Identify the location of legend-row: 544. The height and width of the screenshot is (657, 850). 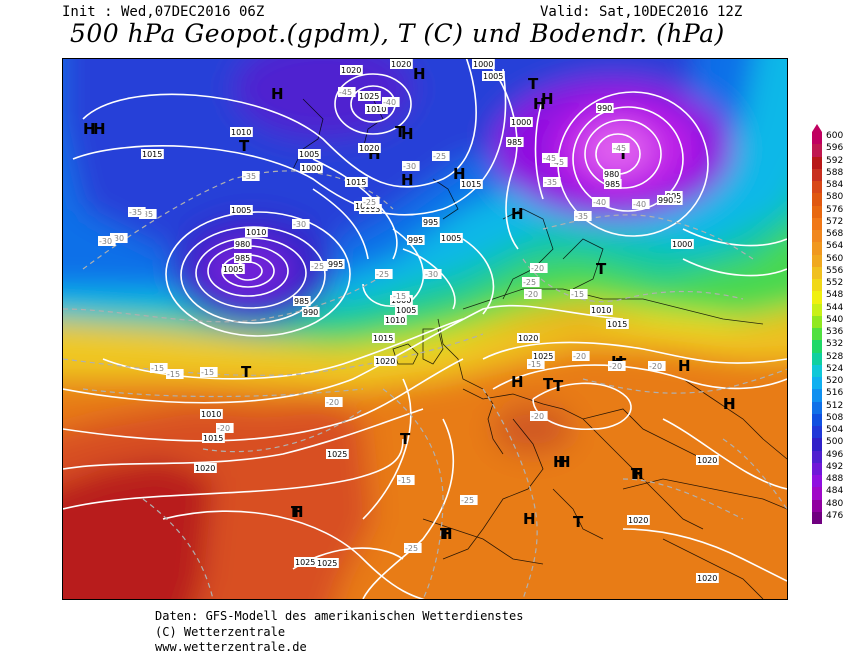
(830, 309).